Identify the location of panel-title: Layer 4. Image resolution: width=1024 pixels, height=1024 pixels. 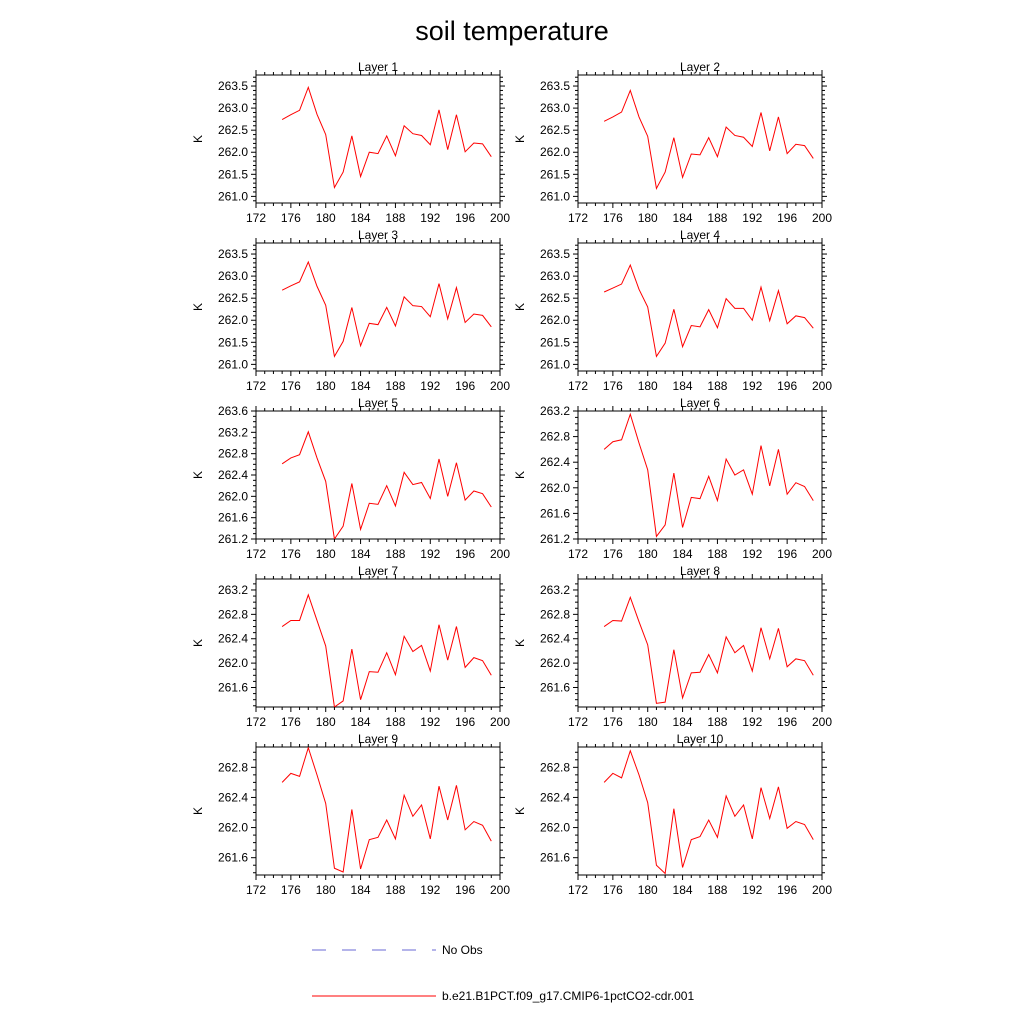
(700, 235).